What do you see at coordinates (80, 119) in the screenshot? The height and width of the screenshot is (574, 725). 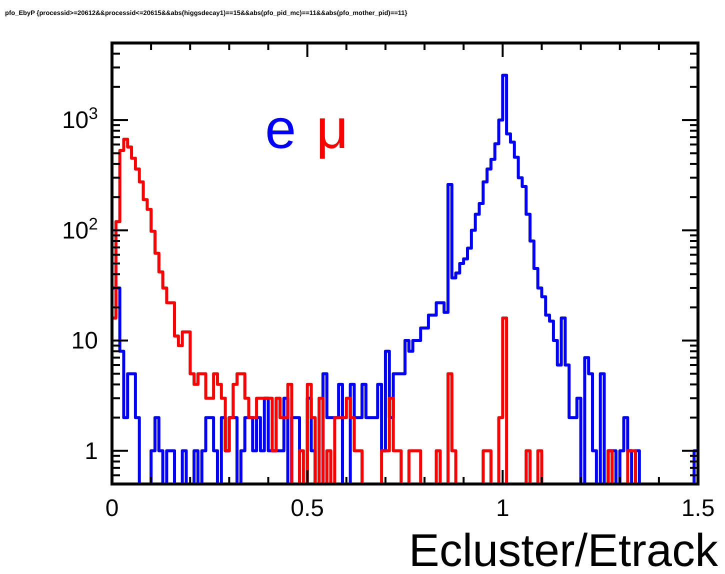 I see `y-tick-label: 10$^{3}$` at bounding box center [80, 119].